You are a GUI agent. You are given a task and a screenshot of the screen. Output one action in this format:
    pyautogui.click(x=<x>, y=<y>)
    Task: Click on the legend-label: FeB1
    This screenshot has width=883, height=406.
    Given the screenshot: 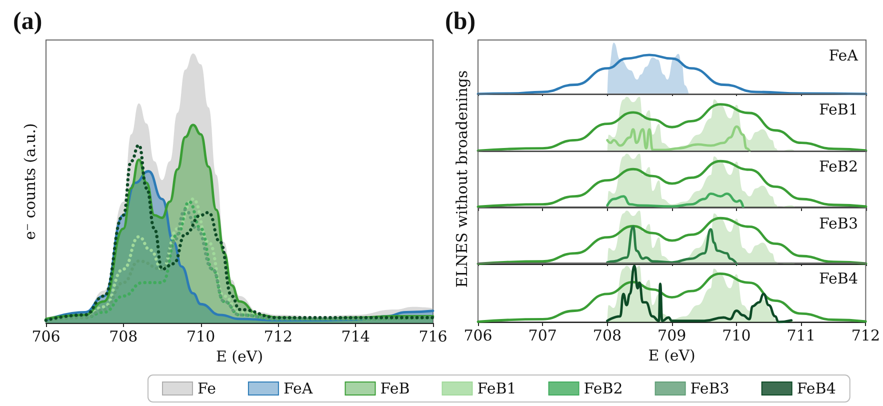 What is the action you would take?
    pyautogui.click(x=496, y=389)
    